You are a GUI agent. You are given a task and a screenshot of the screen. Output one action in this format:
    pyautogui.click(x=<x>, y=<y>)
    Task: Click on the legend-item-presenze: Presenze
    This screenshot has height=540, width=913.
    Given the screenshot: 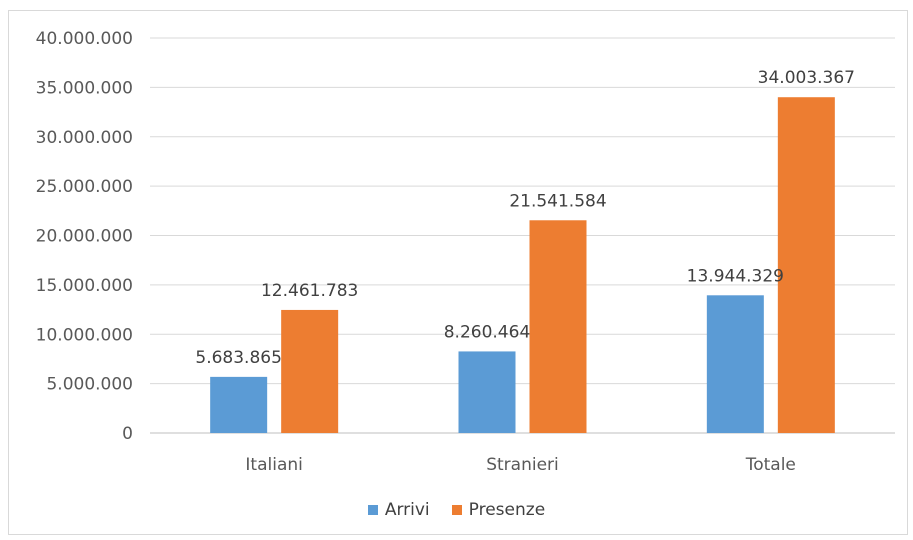 What is the action you would take?
    pyautogui.click(x=498, y=510)
    